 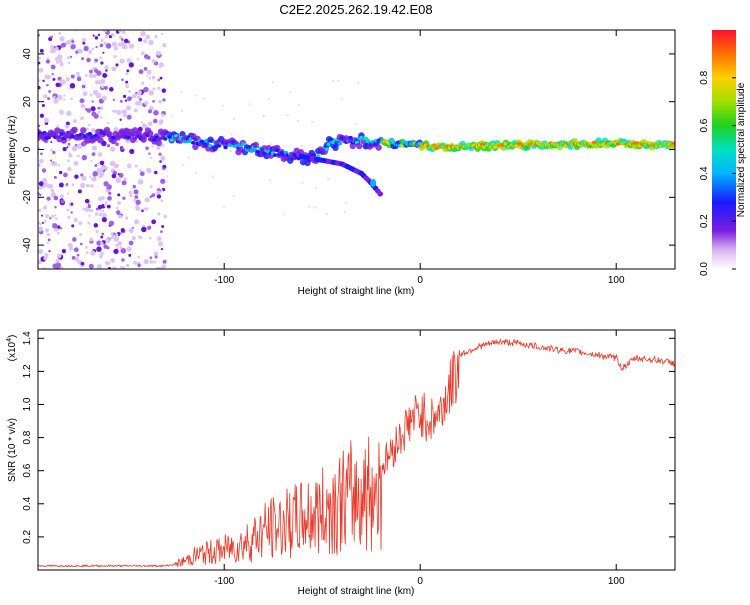 I want to click on x-tick-label: 0, so click(x=420, y=280).